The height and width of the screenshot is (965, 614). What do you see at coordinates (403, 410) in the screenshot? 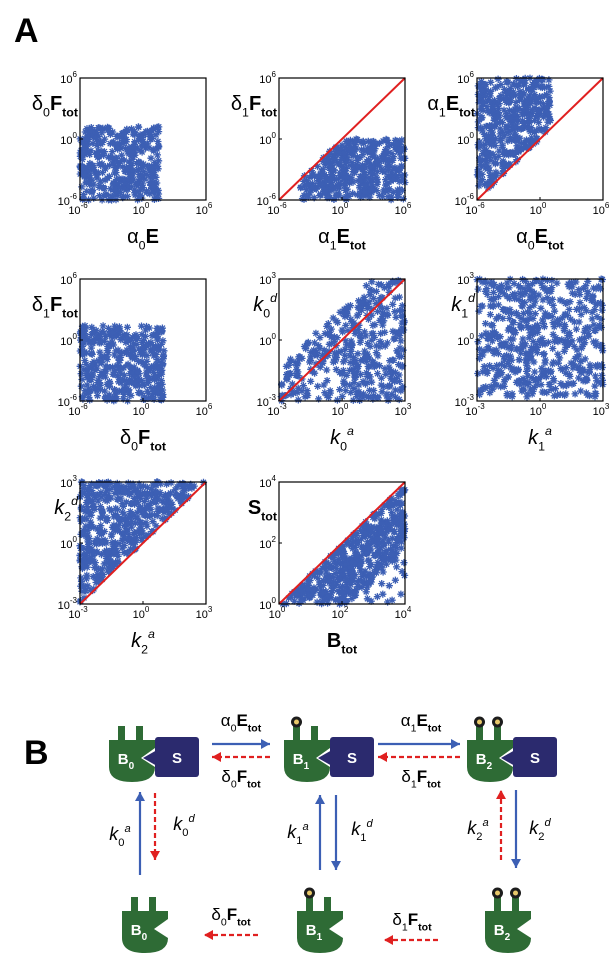
I see `x-tick-label: 10³` at bounding box center [403, 410].